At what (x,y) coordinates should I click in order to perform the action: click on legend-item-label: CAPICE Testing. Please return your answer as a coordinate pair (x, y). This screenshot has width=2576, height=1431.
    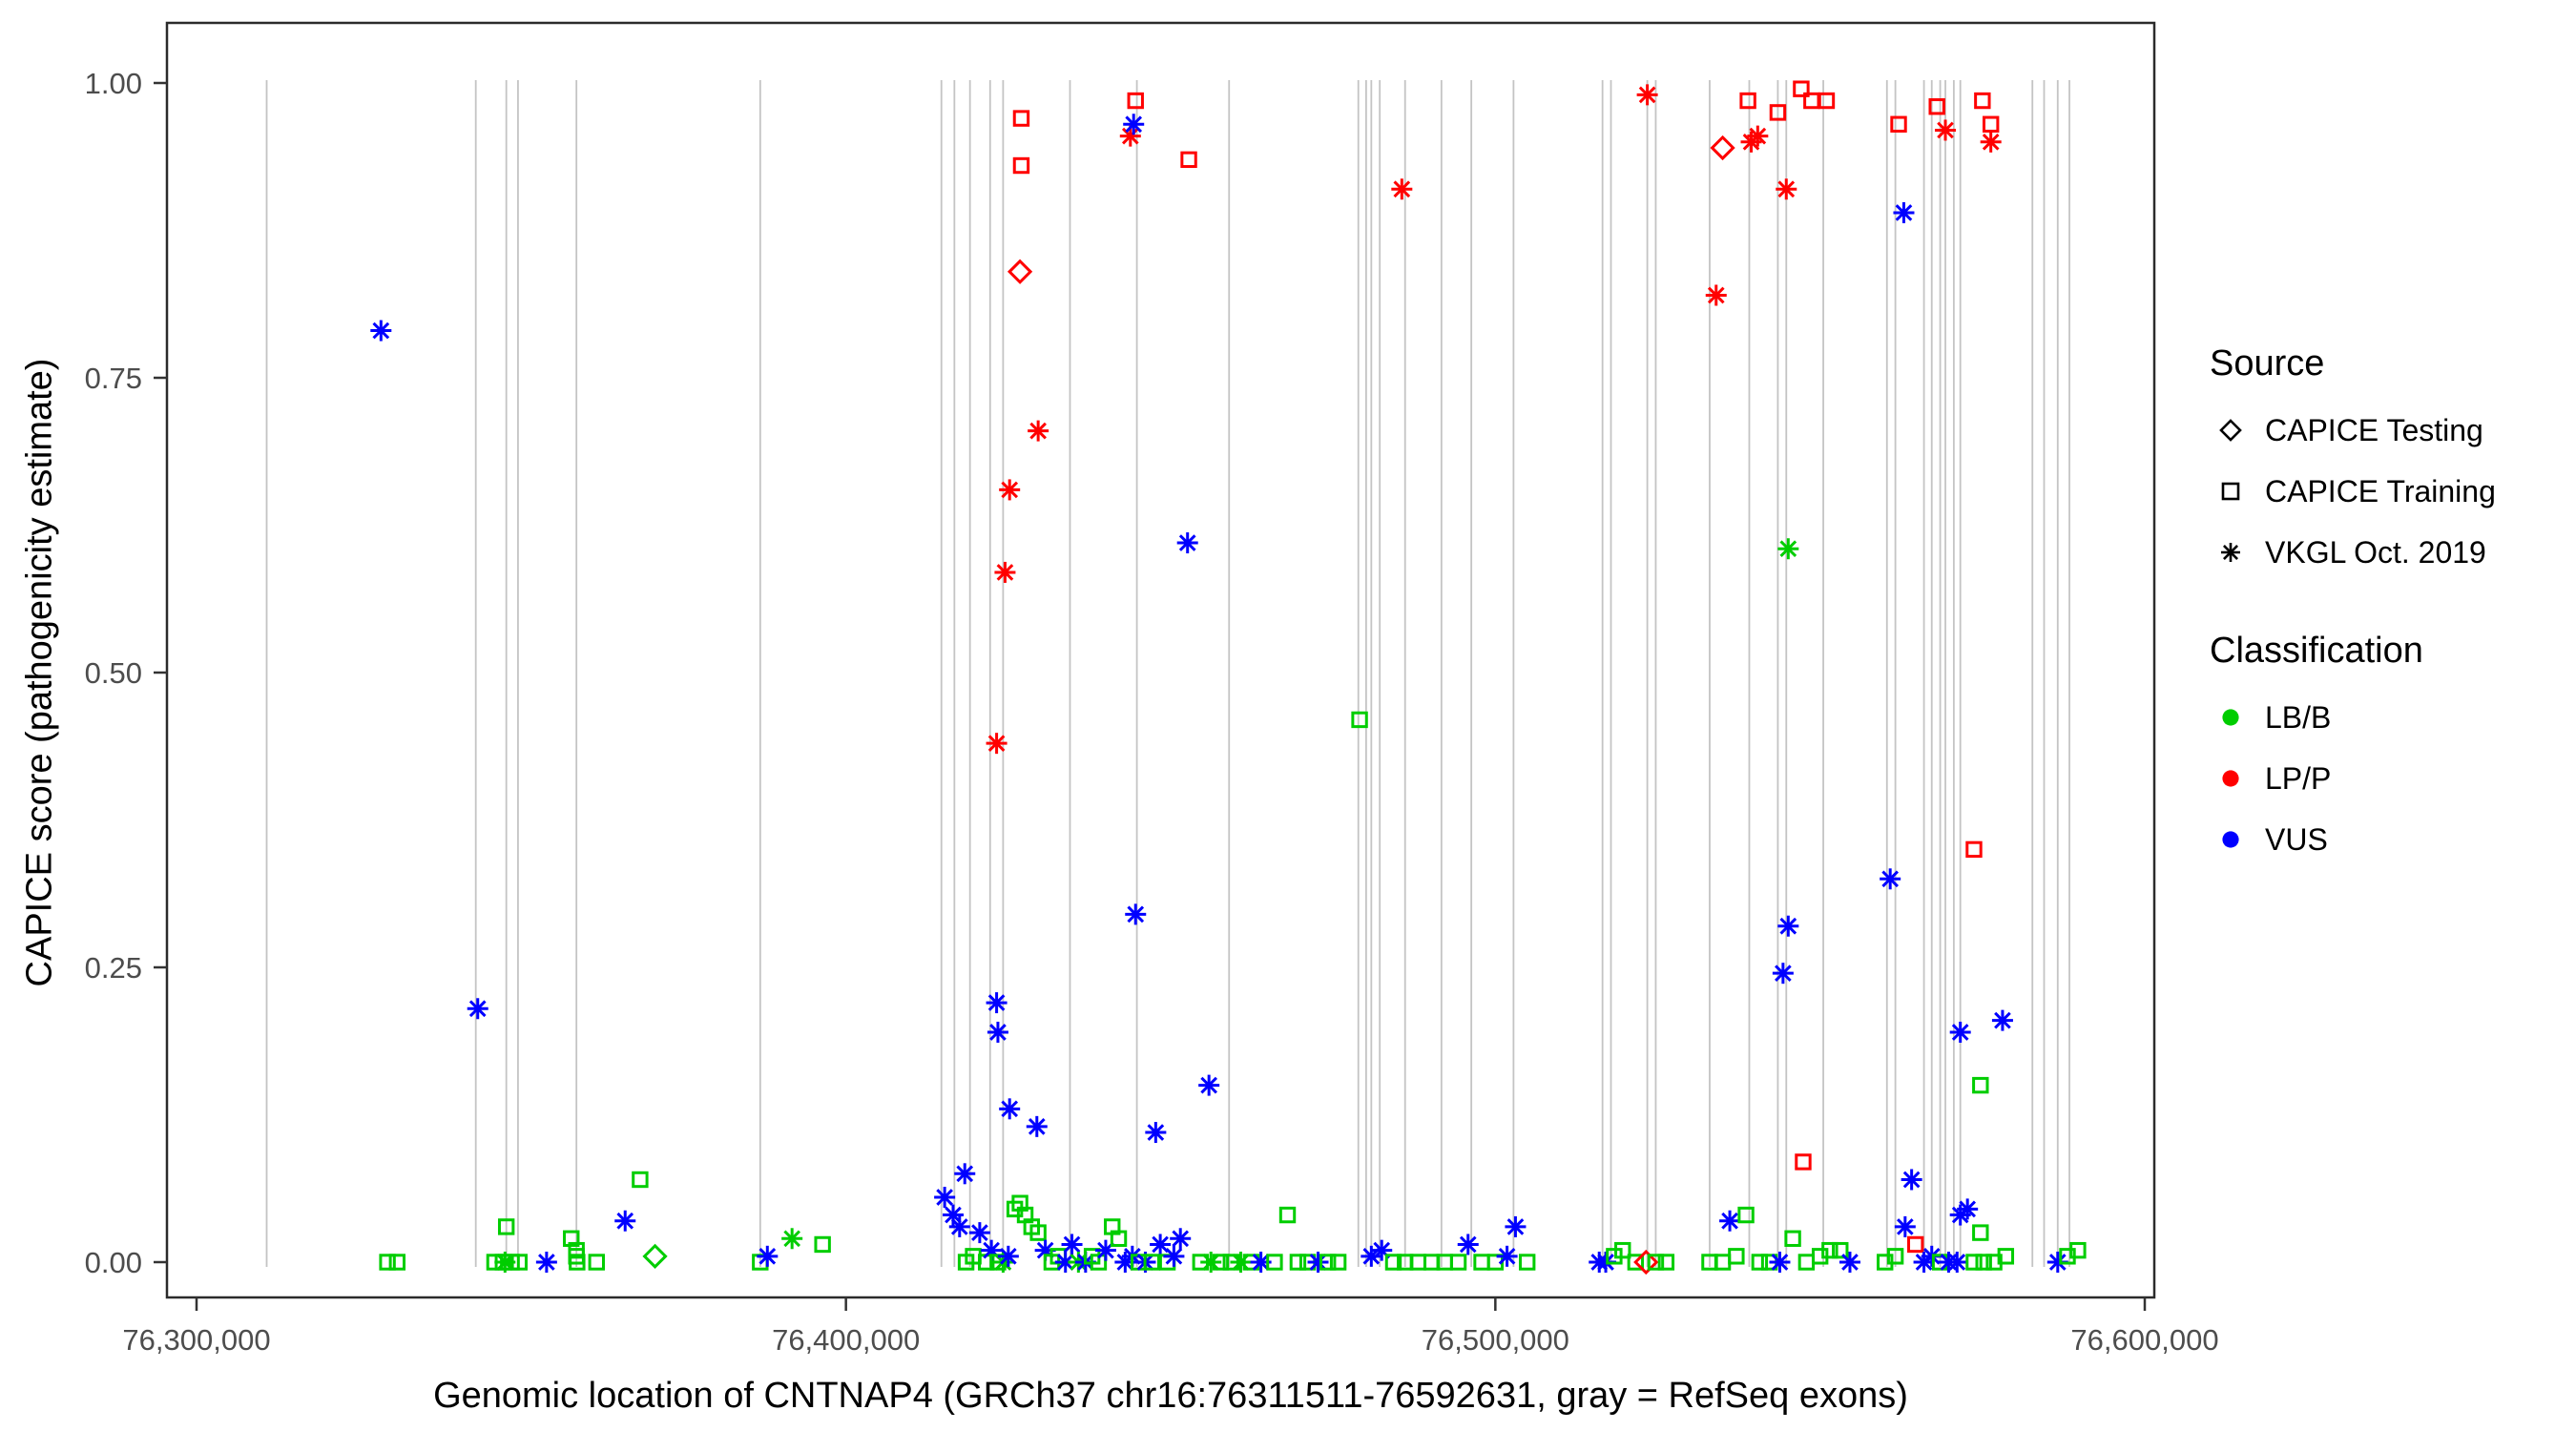
    Looking at the image, I should click on (2374, 429).